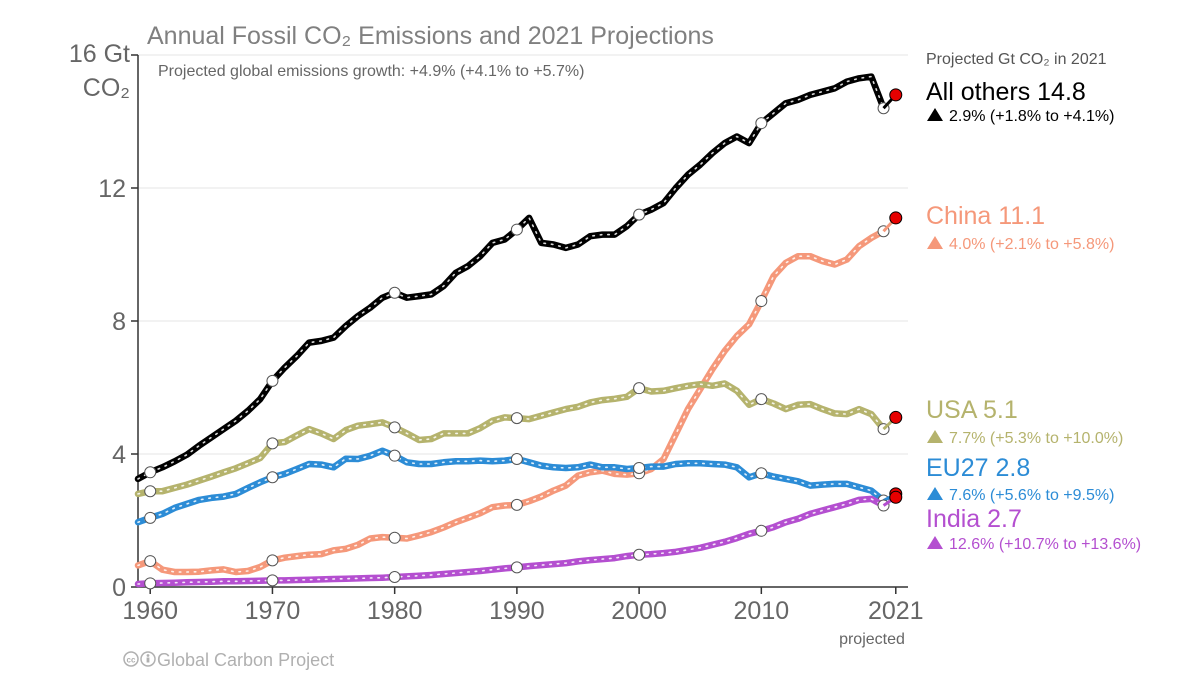  I want to click on projected-label: projected, so click(872, 639).